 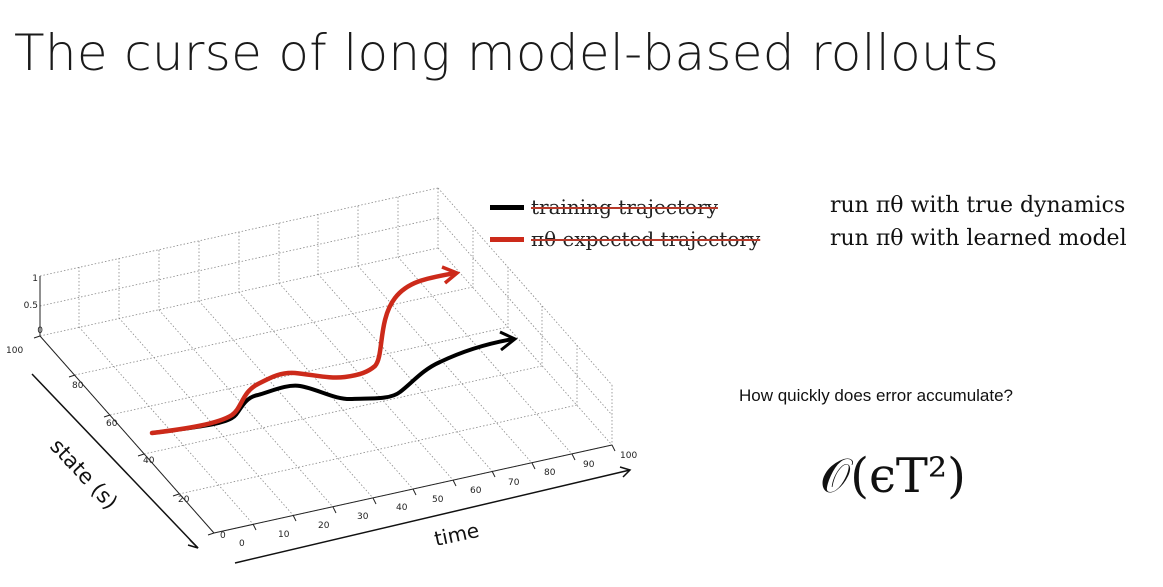 What do you see at coordinates (35, 279) in the screenshot?
I see `z-tick: 1` at bounding box center [35, 279].